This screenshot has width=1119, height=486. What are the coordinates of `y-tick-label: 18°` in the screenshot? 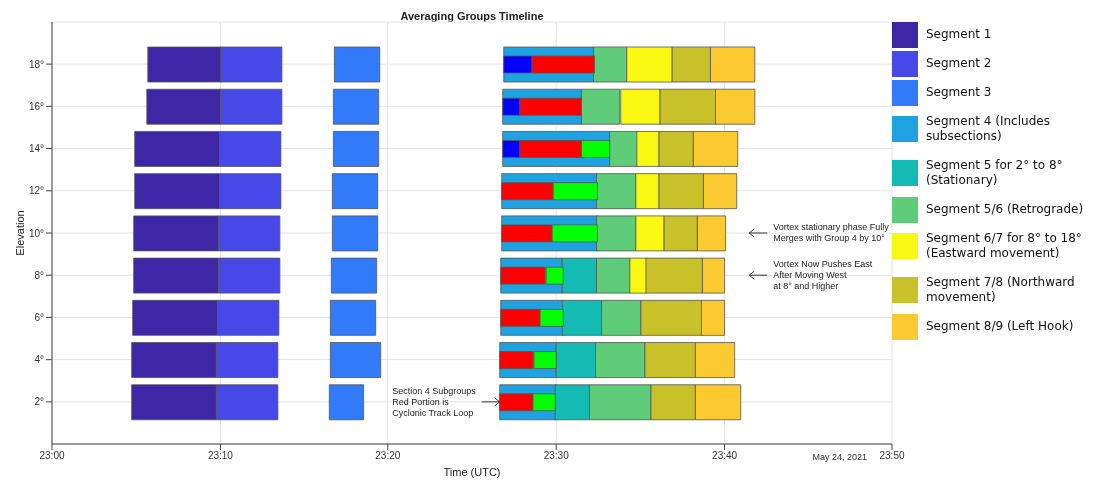 It's located at (36, 64).